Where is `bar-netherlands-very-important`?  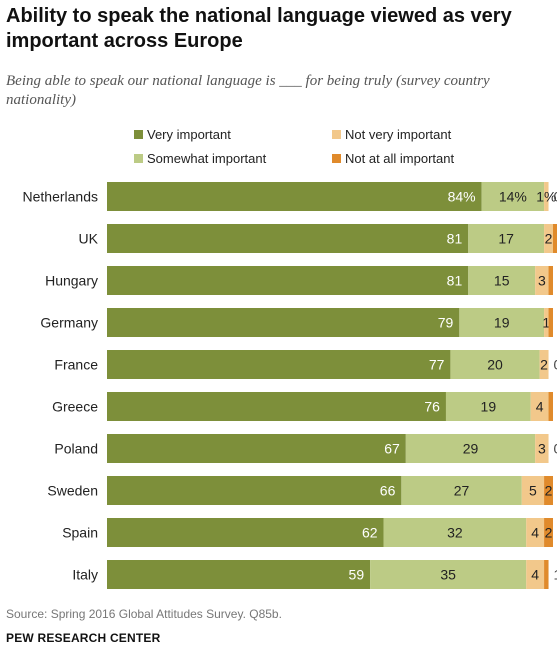 bar-netherlands-very-important is located at coordinates (294, 196).